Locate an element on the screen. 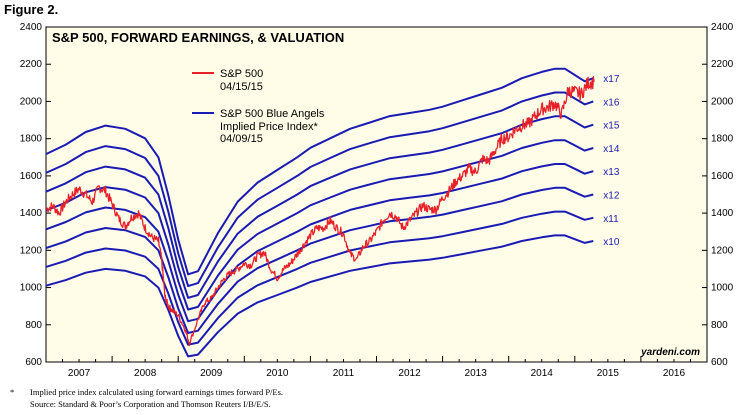  y-tick-label-left: 1200 is located at coordinates (31, 250).